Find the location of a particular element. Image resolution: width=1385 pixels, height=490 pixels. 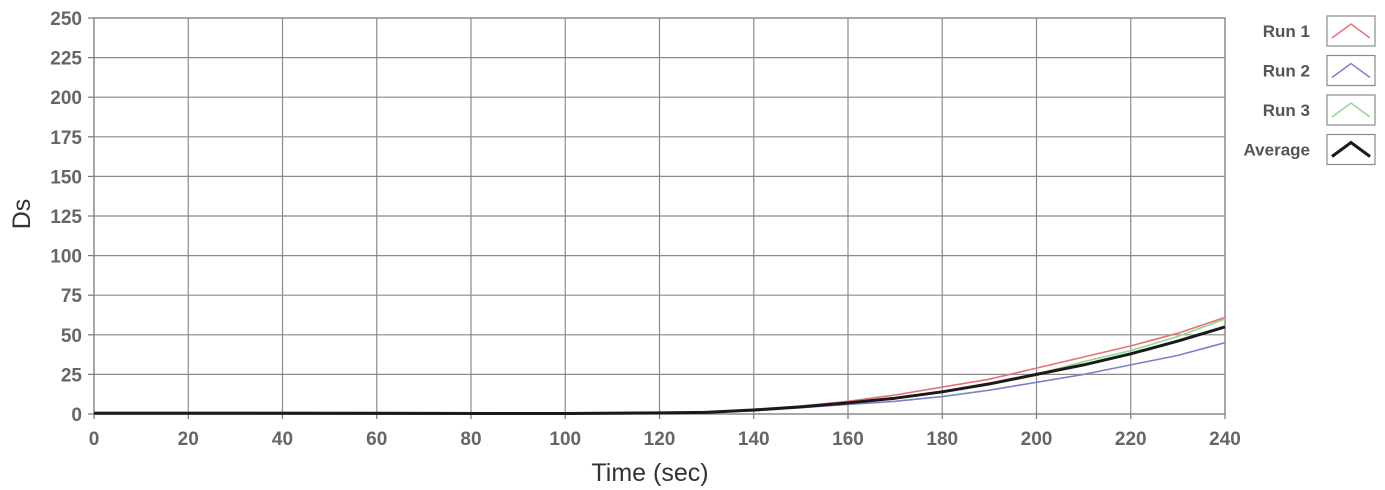

y-tick-label: 150 is located at coordinates (66, 177).